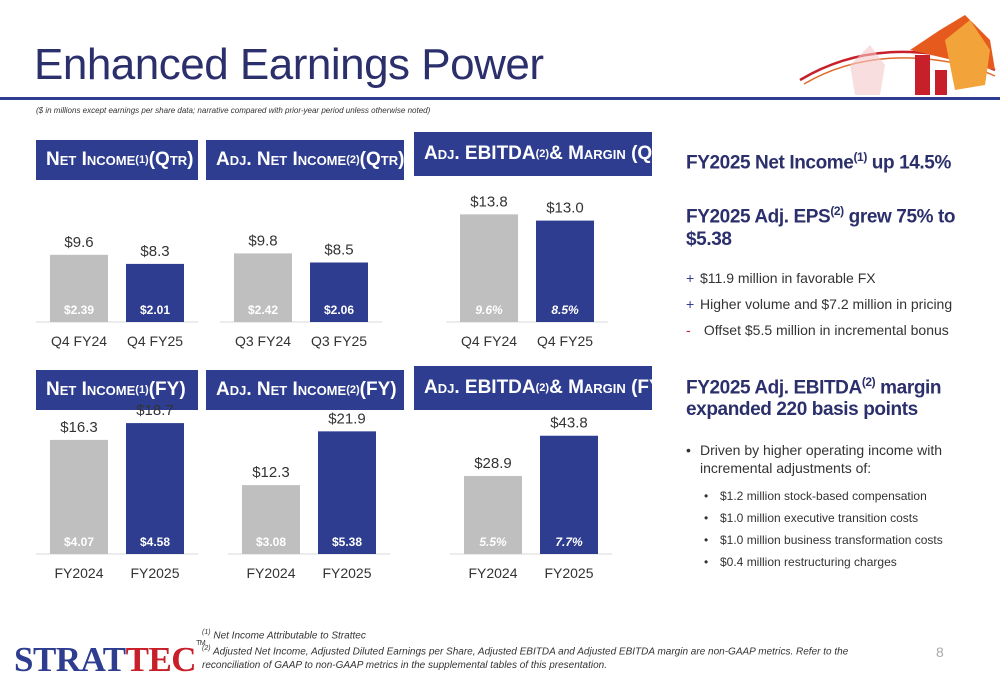 This screenshot has height=685, width=1000. Describe the element at coordinates (836, 496) in the screenshot. I see `adjustment-item: $1.2 million stock-based compensation` at that location.